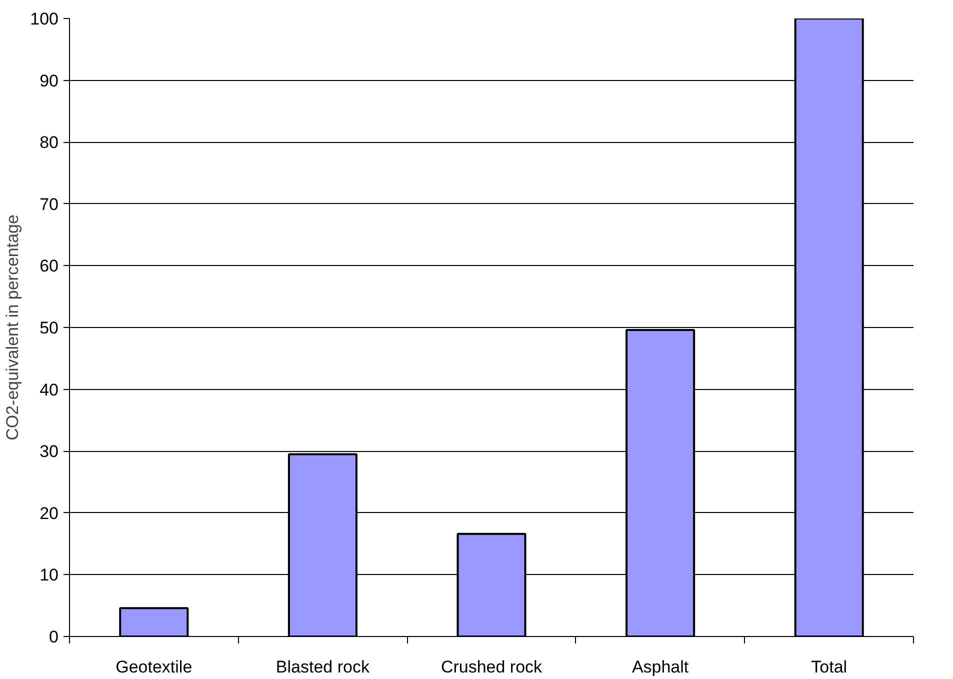  Describe the element at coordinates (49, 513) in the screenshot. I see `y-tick-label: 20` at that location.